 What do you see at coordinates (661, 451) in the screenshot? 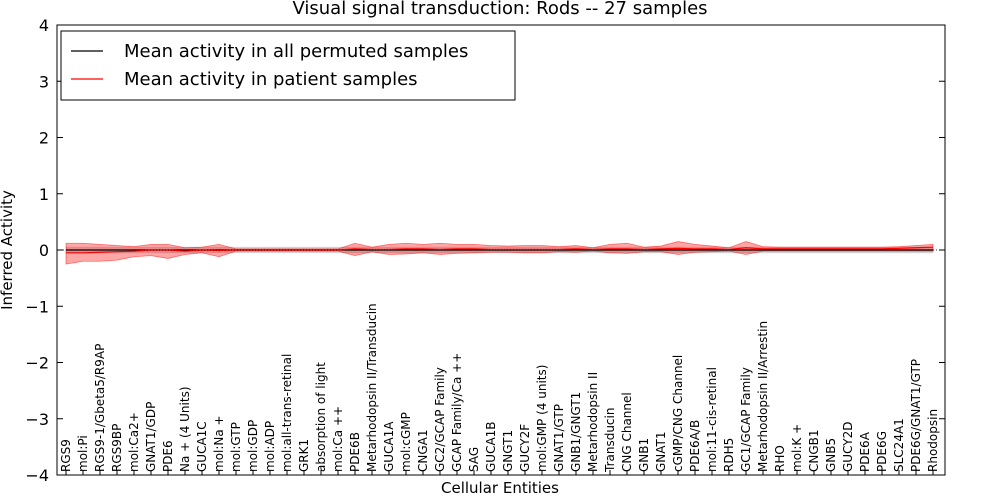
I see `x-tick-label: GNAT1` at bounding box center [661, 451].